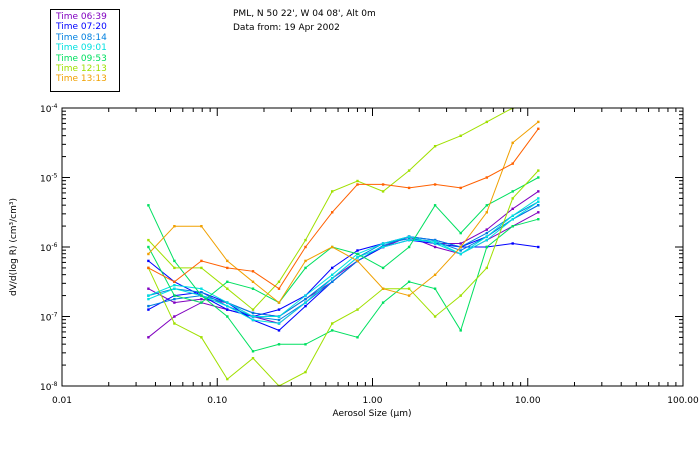 The height and width of the screenshot is (450, 700). I want to click on series-line, so click(343, 257).